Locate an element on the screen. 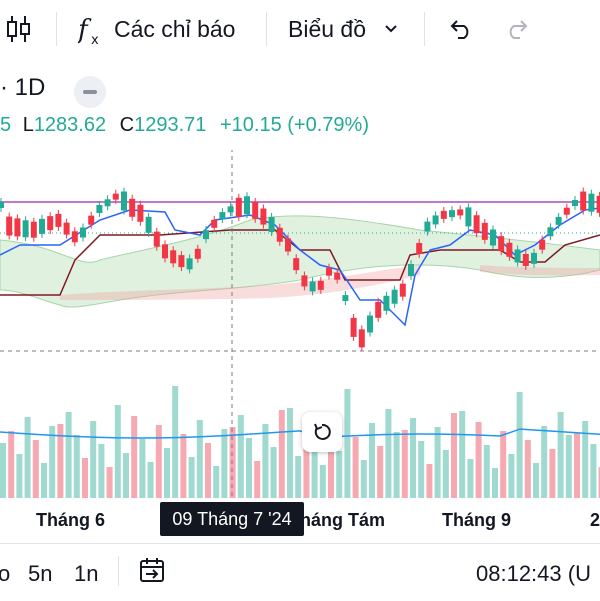  redo-icon is located at coordinates (517, 31).